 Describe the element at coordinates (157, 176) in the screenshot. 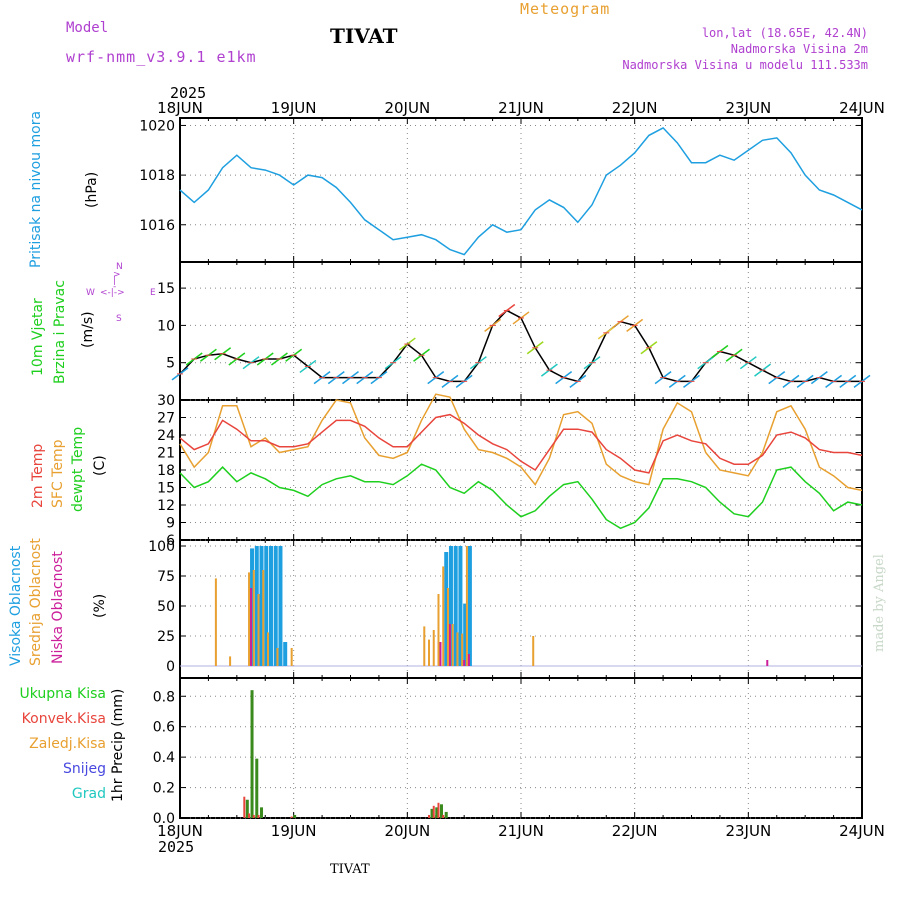

I see `y-tick-label: 1018` at that location.